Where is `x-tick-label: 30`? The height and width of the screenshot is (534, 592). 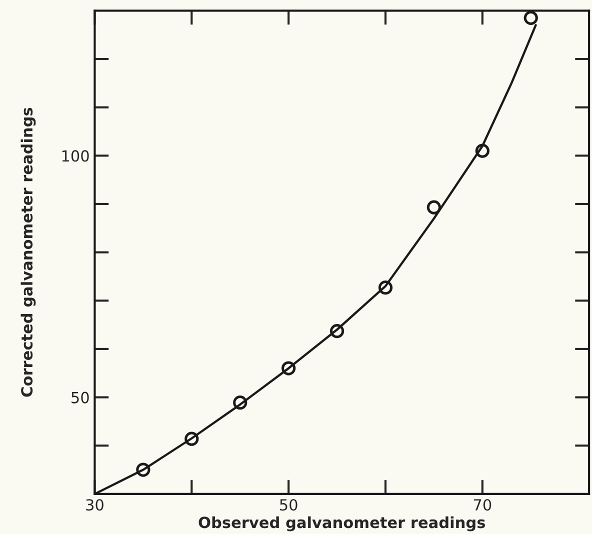
x-tick-label: 30 is located at coordinates (95, 505).